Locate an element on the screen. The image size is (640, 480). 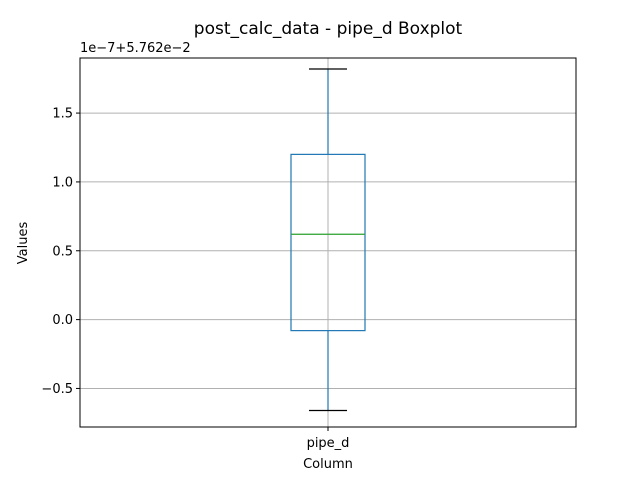
x-axis-ticks: pipe_d is located at coordinates (328, 439).